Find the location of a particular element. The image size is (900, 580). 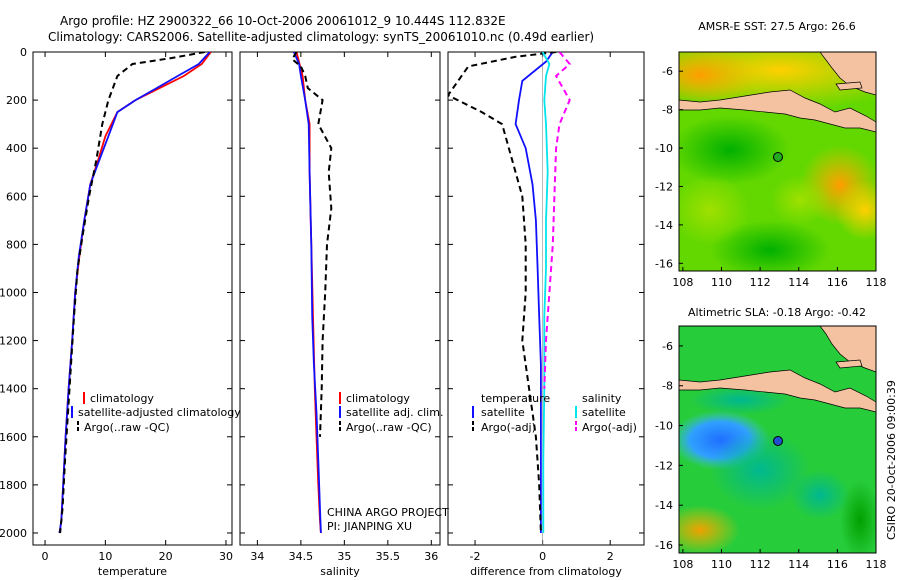

sst-map-ticks: 108 110 112 114 116 118 -6 -8 -10 -12 -14 -16 is located at coordinates (770, 177).